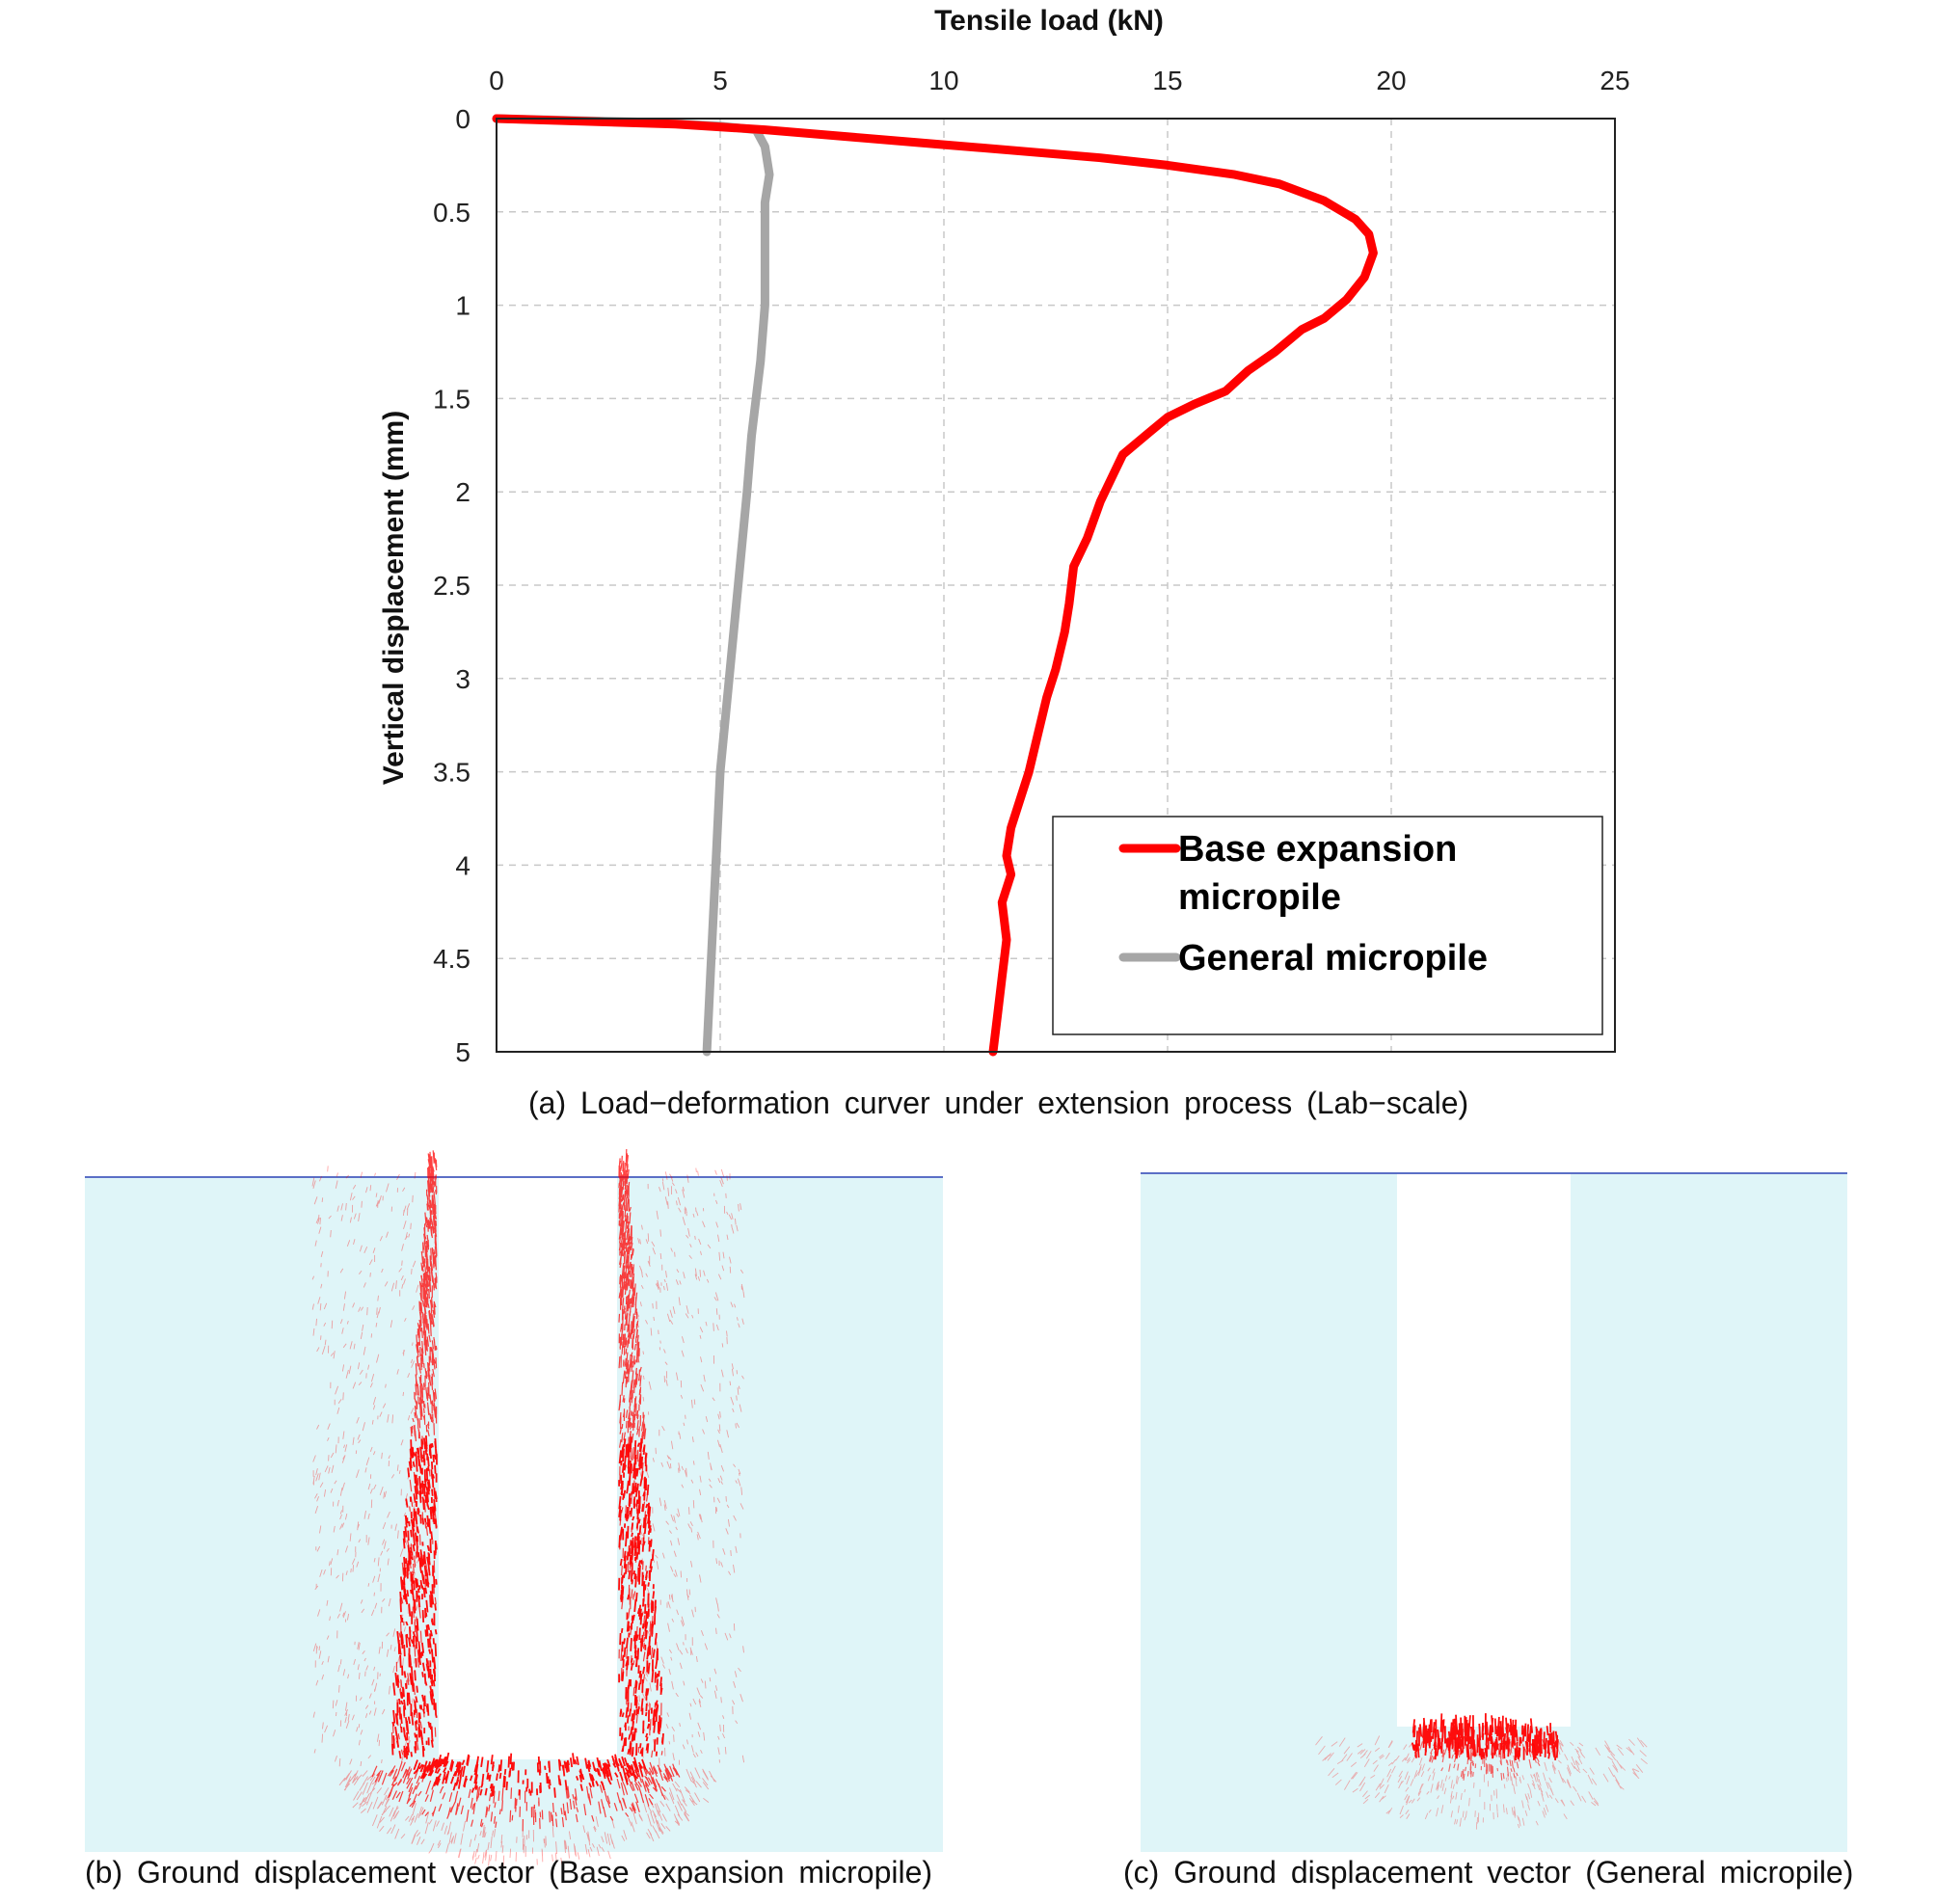 The image size is (1936, 1904). I want to click on y-tick-label: 2, so click(463, 492).